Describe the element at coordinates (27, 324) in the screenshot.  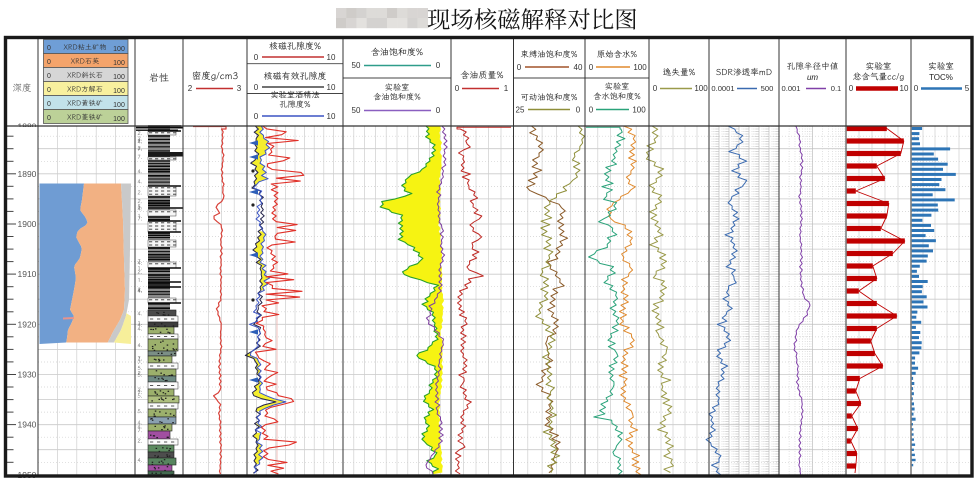
I see `svg-text: 1920` at that location.